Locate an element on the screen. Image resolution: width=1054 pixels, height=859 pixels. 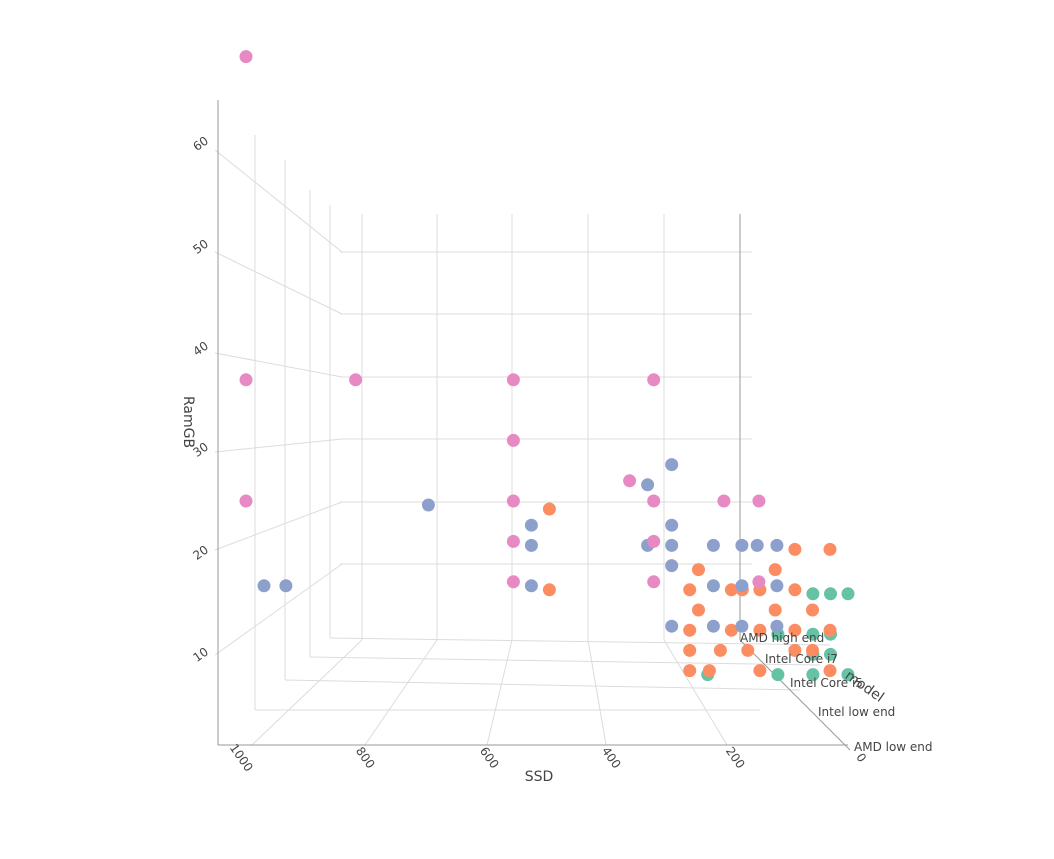
y-tick-label: 20 is located at coordinates (200, 553).